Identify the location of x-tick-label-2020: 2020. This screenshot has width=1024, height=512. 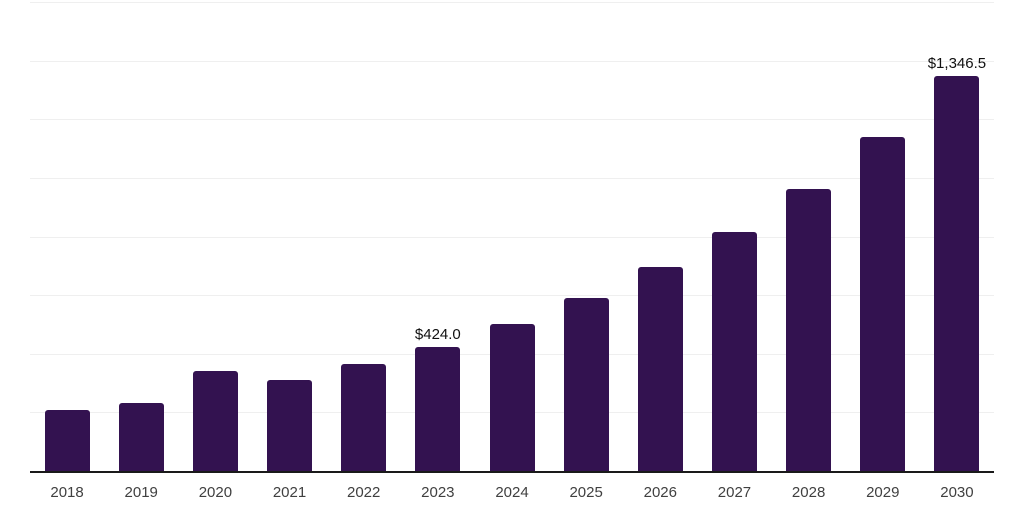
(215, 492).